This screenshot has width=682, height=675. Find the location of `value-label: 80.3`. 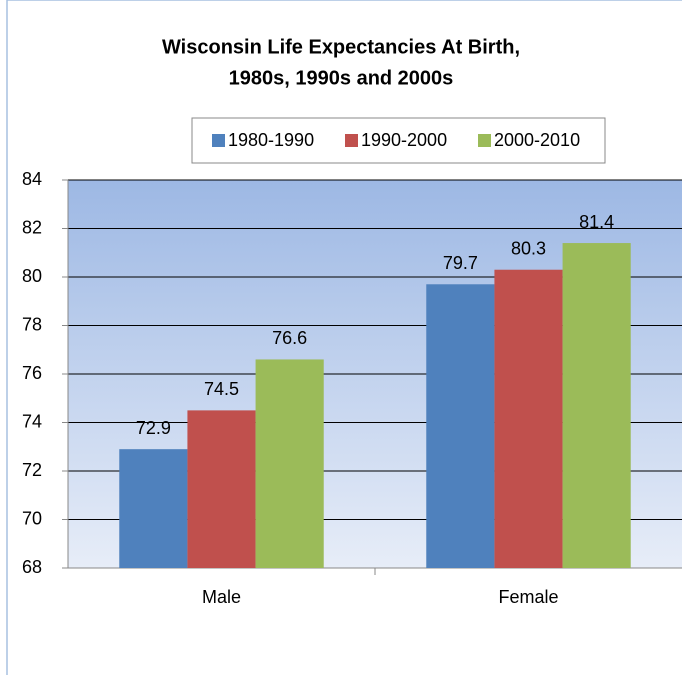

value-label: 80.3 is located at coordinates (528, 248).